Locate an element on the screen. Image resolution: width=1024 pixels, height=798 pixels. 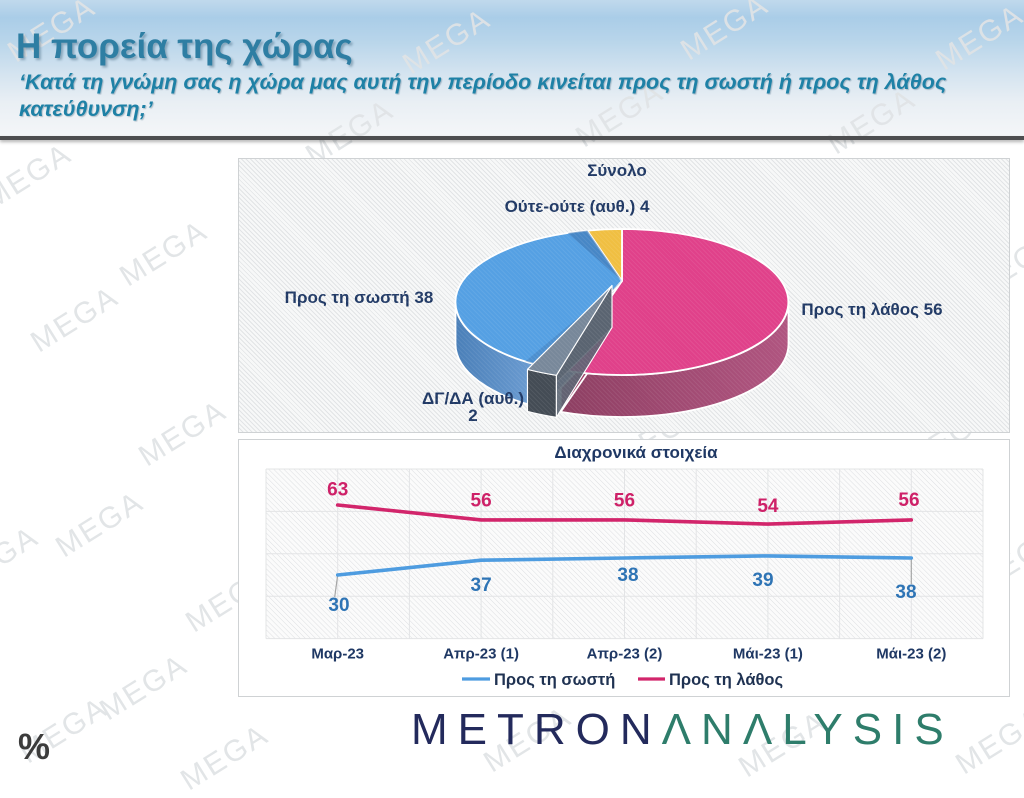
svg-text: Απρ-23 (2) is located at coordinates (625, 654).